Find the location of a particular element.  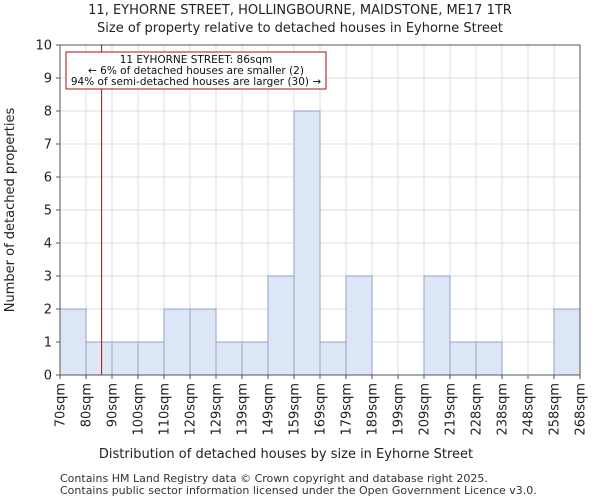

x-tick-label: 219sqm is located at coordinates (451, 409).